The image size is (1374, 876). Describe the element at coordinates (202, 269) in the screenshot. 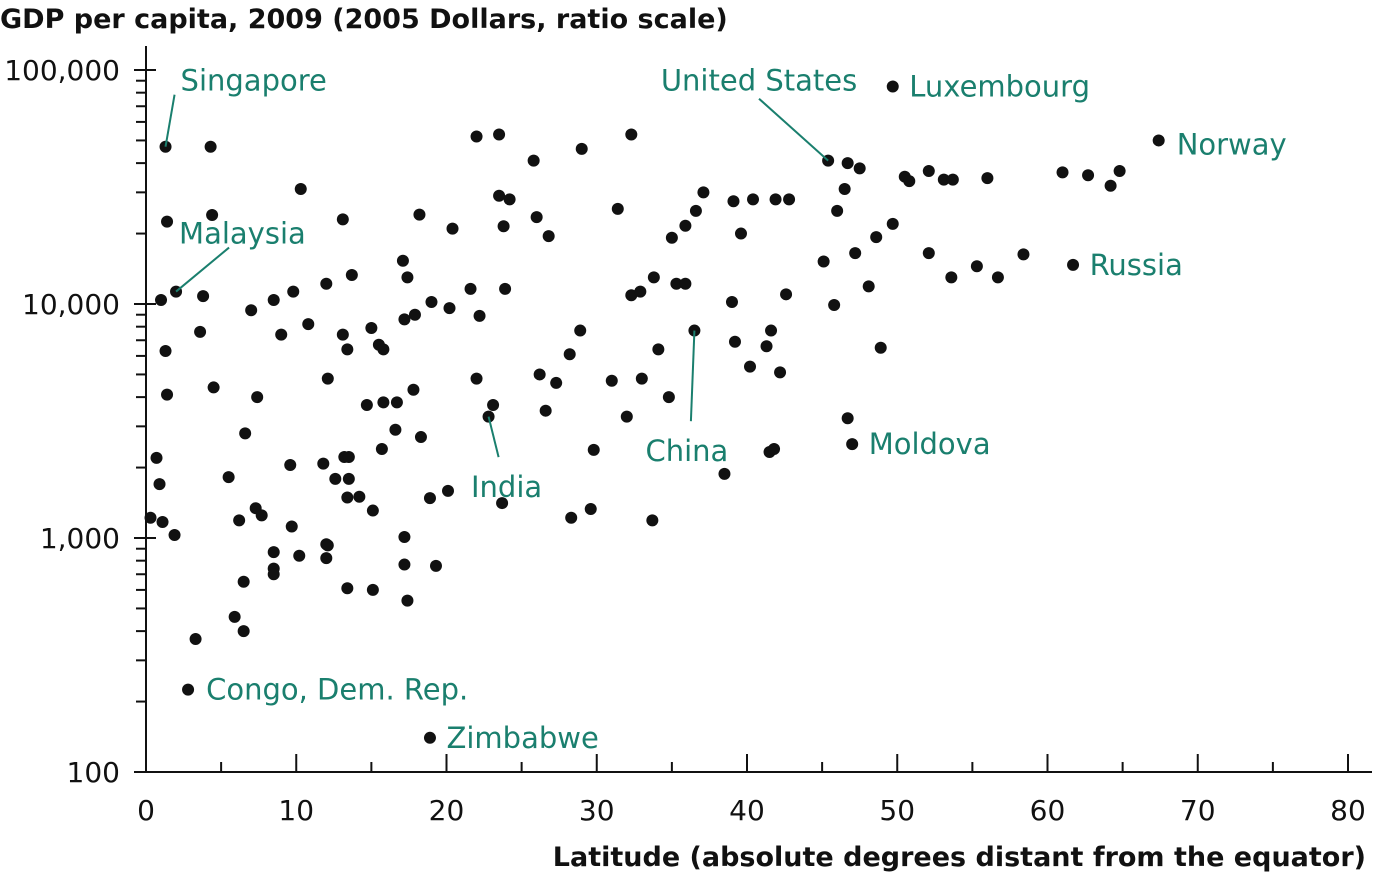

I see `malaysia-leader-line` at that location.